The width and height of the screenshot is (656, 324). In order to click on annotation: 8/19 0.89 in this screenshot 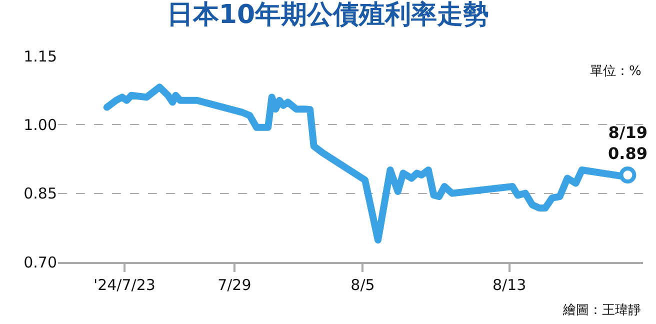, I will do `click(628, 143)`.